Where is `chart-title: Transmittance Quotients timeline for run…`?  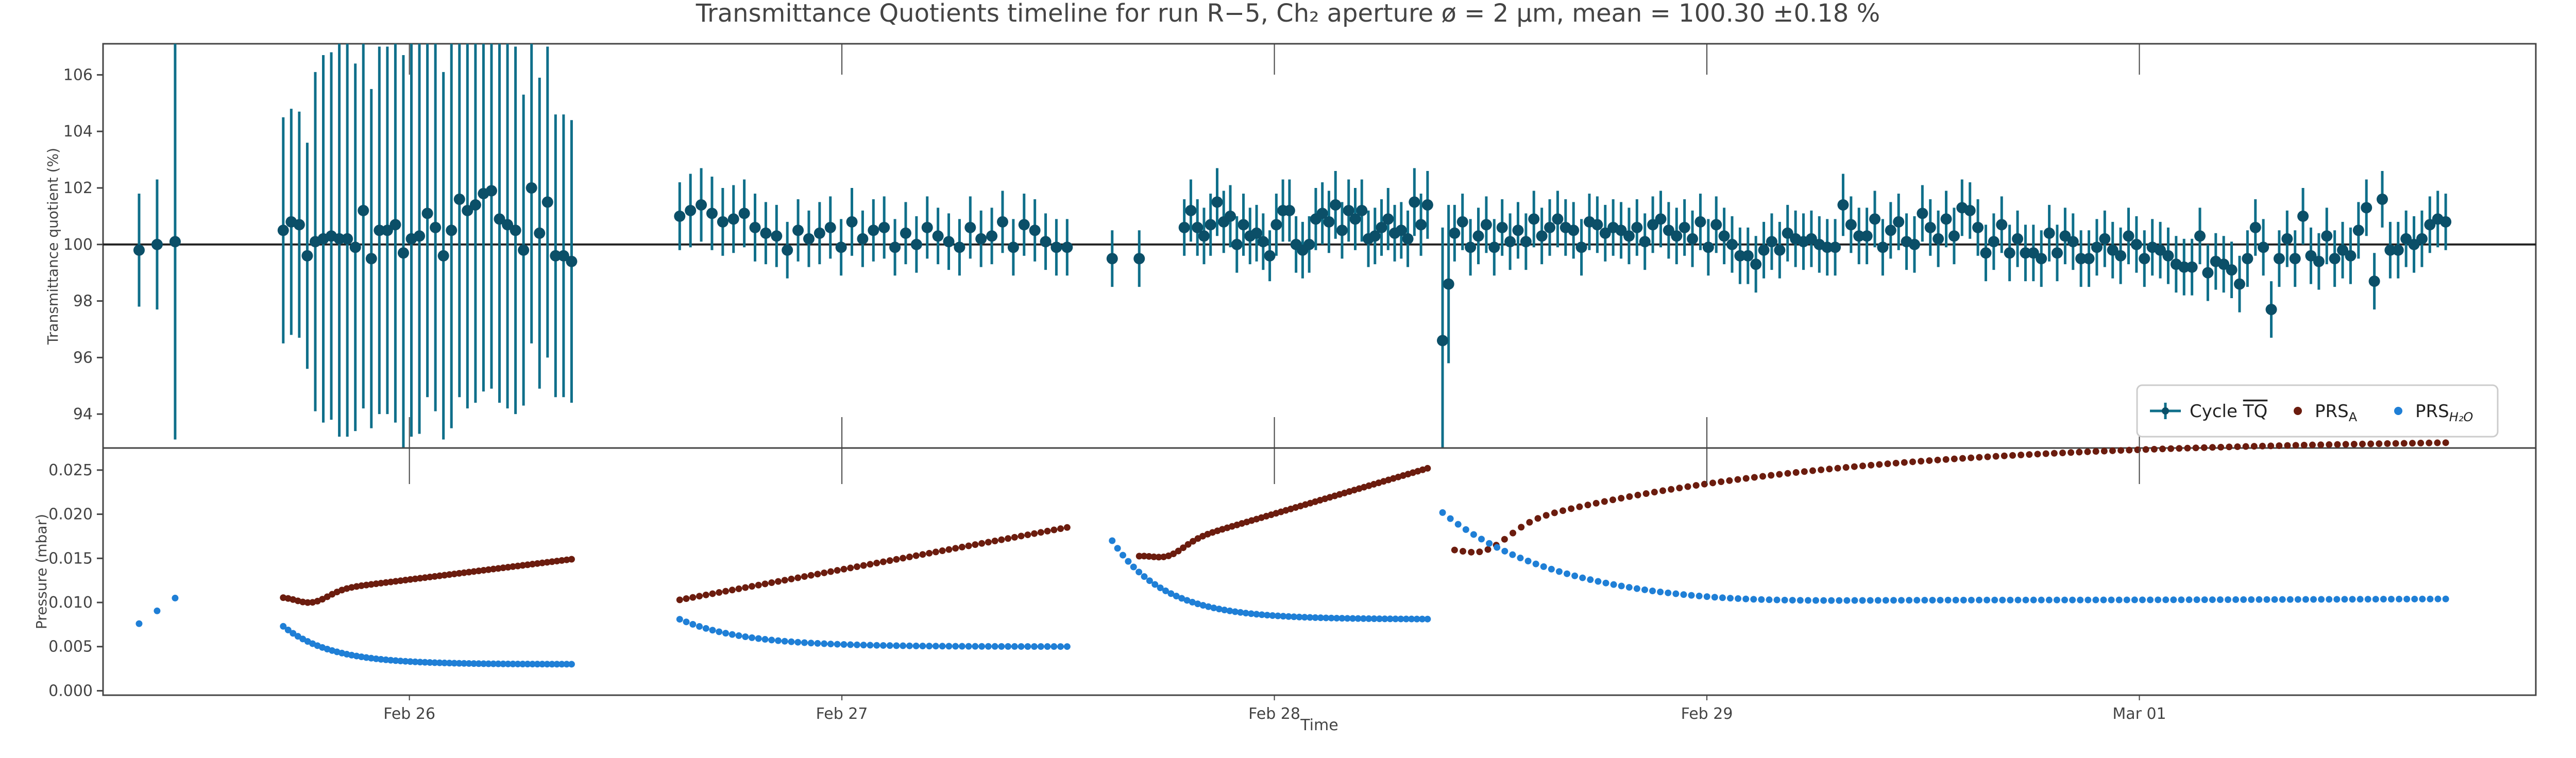 chart-title: Transmittance Quotients timeline for run… is located at coordinates (1288, 14).